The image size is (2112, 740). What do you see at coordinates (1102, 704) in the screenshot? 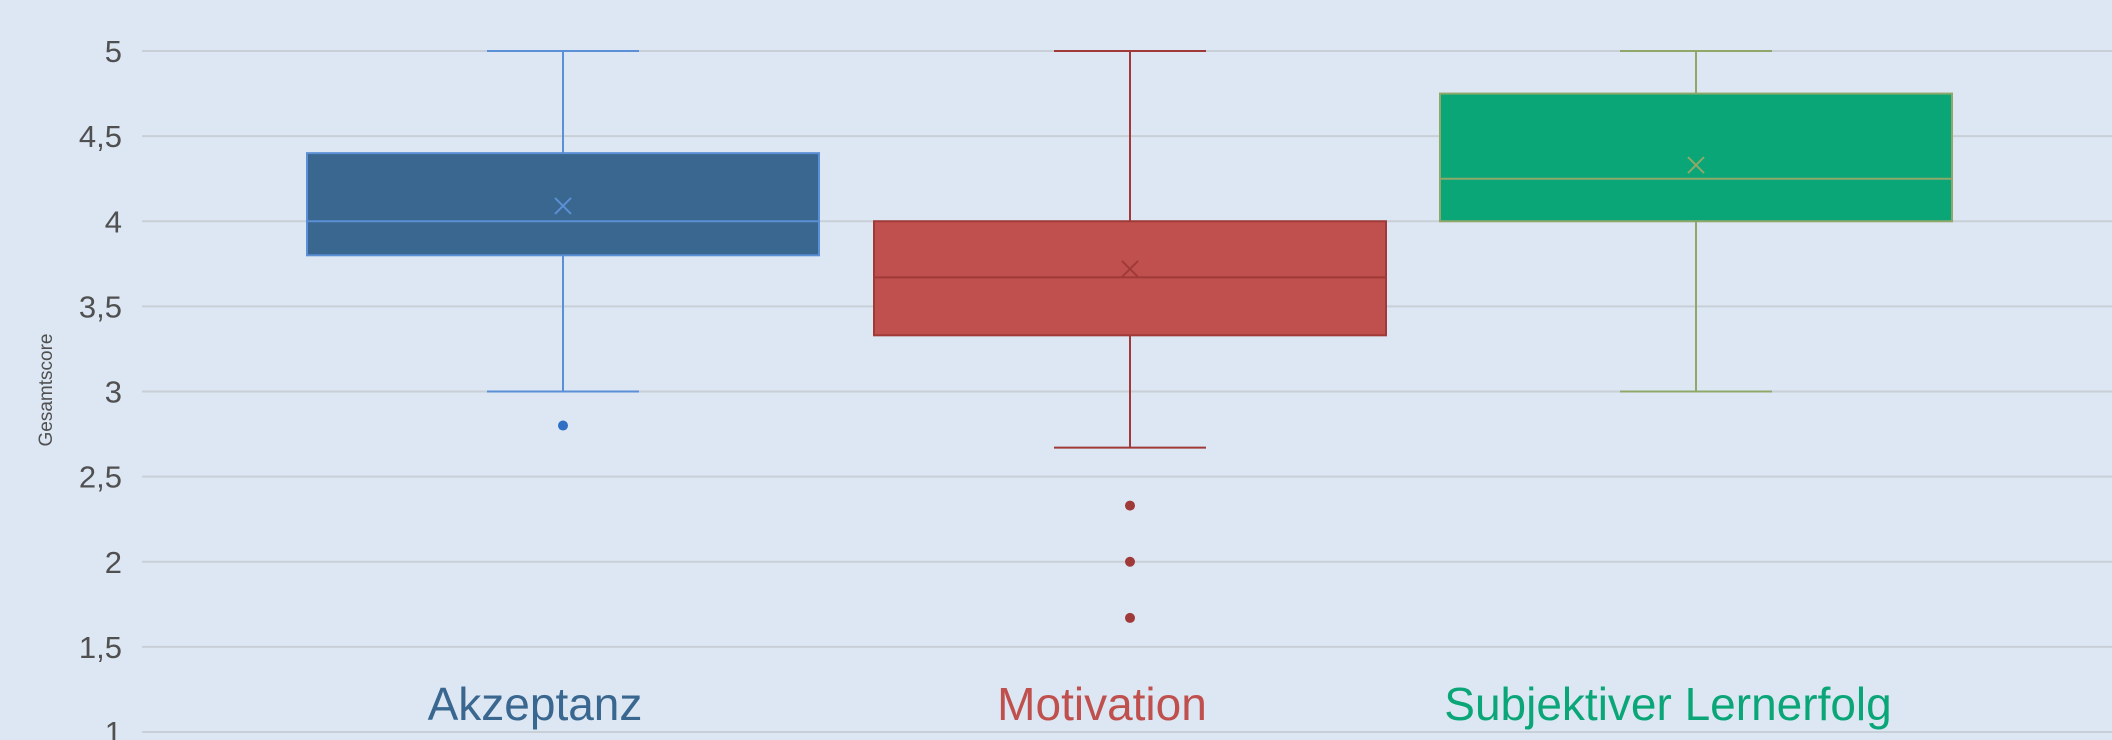
I see `category-label: Motivation` at bounding box center [1102, 704].